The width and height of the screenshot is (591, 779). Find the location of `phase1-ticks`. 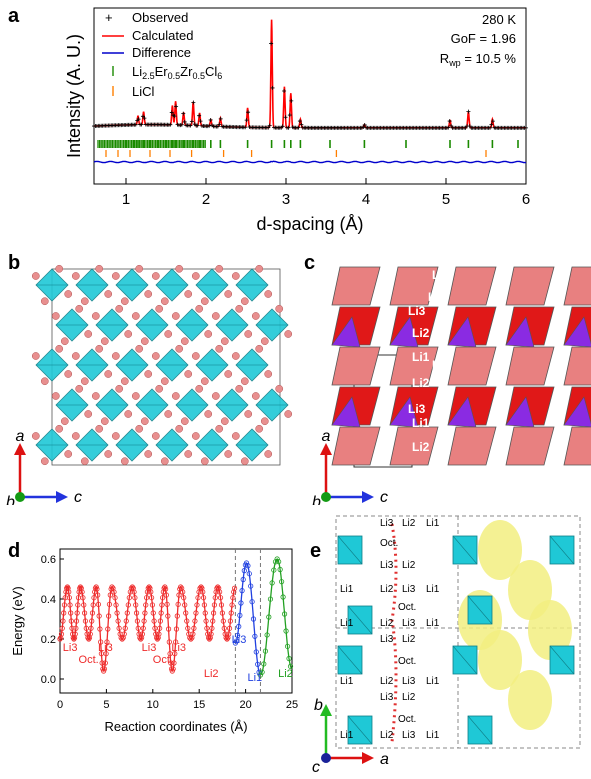

phase1-ticks is located at coordinates (308, 144).